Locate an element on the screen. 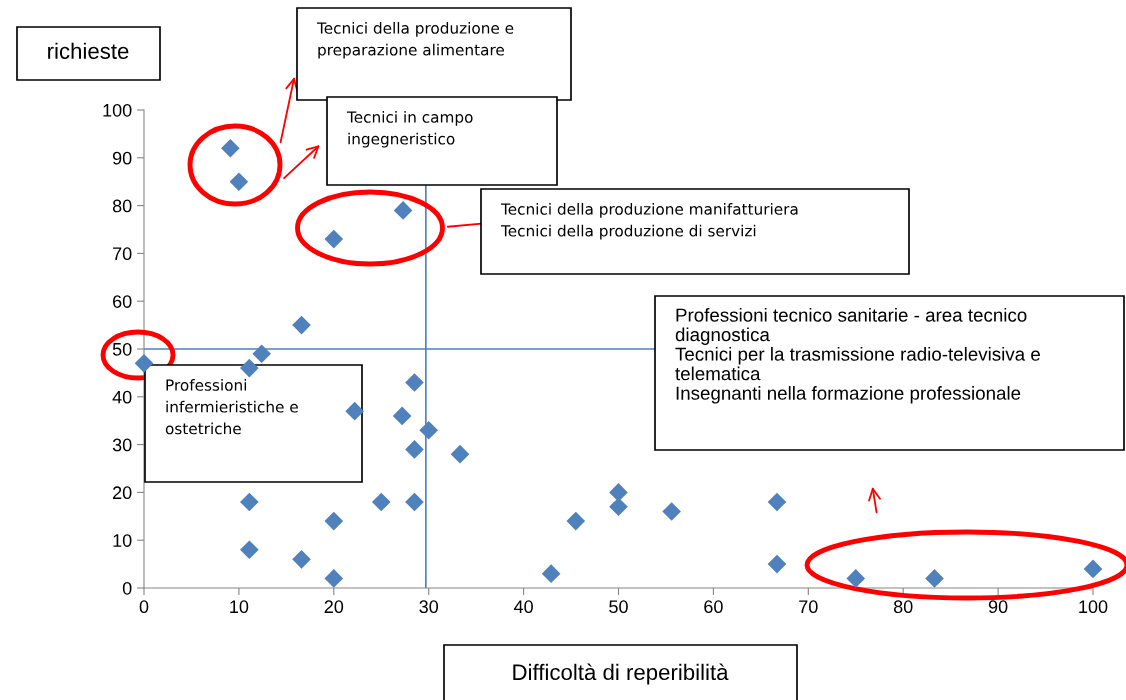 Image resolution: width=1126 pixels, height=700 pixels. y-tick-label: 70 is located at coordinates (122, 254).